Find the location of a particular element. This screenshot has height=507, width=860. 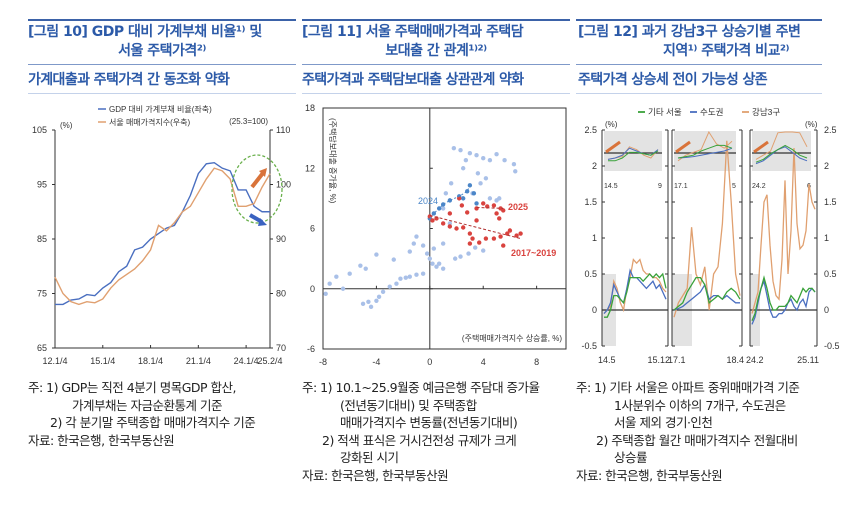

series-line-price-index is located at coordinates (162, 236).